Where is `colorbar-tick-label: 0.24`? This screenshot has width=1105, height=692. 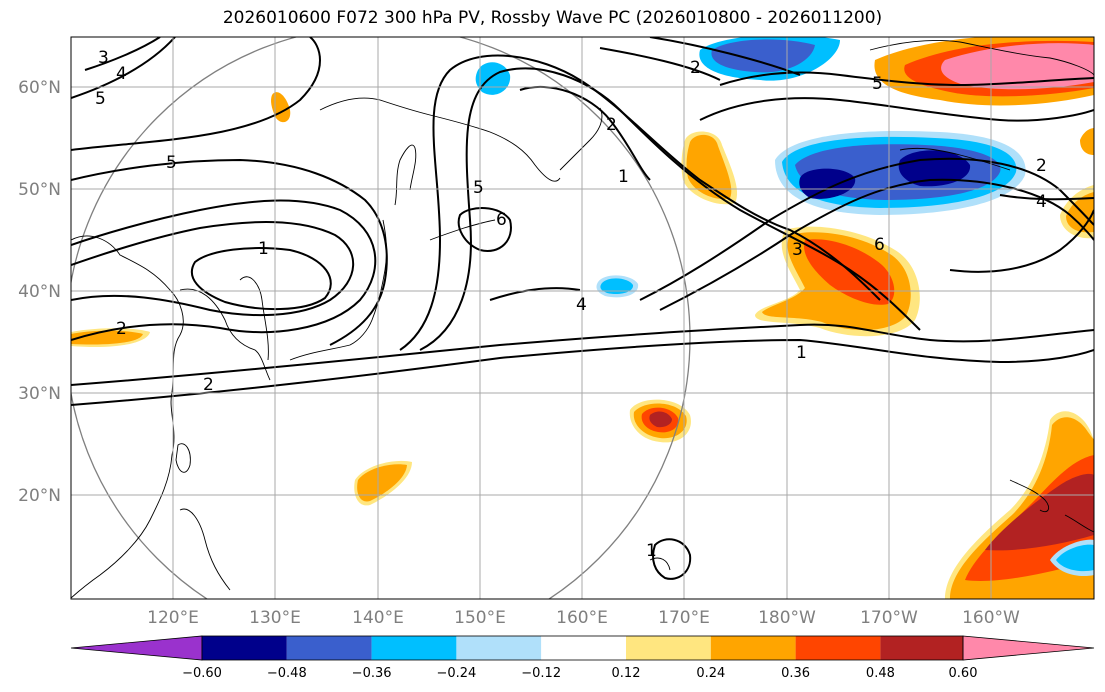
colorbar-tick-label: 0.24 is located at coordinates (710, 673).